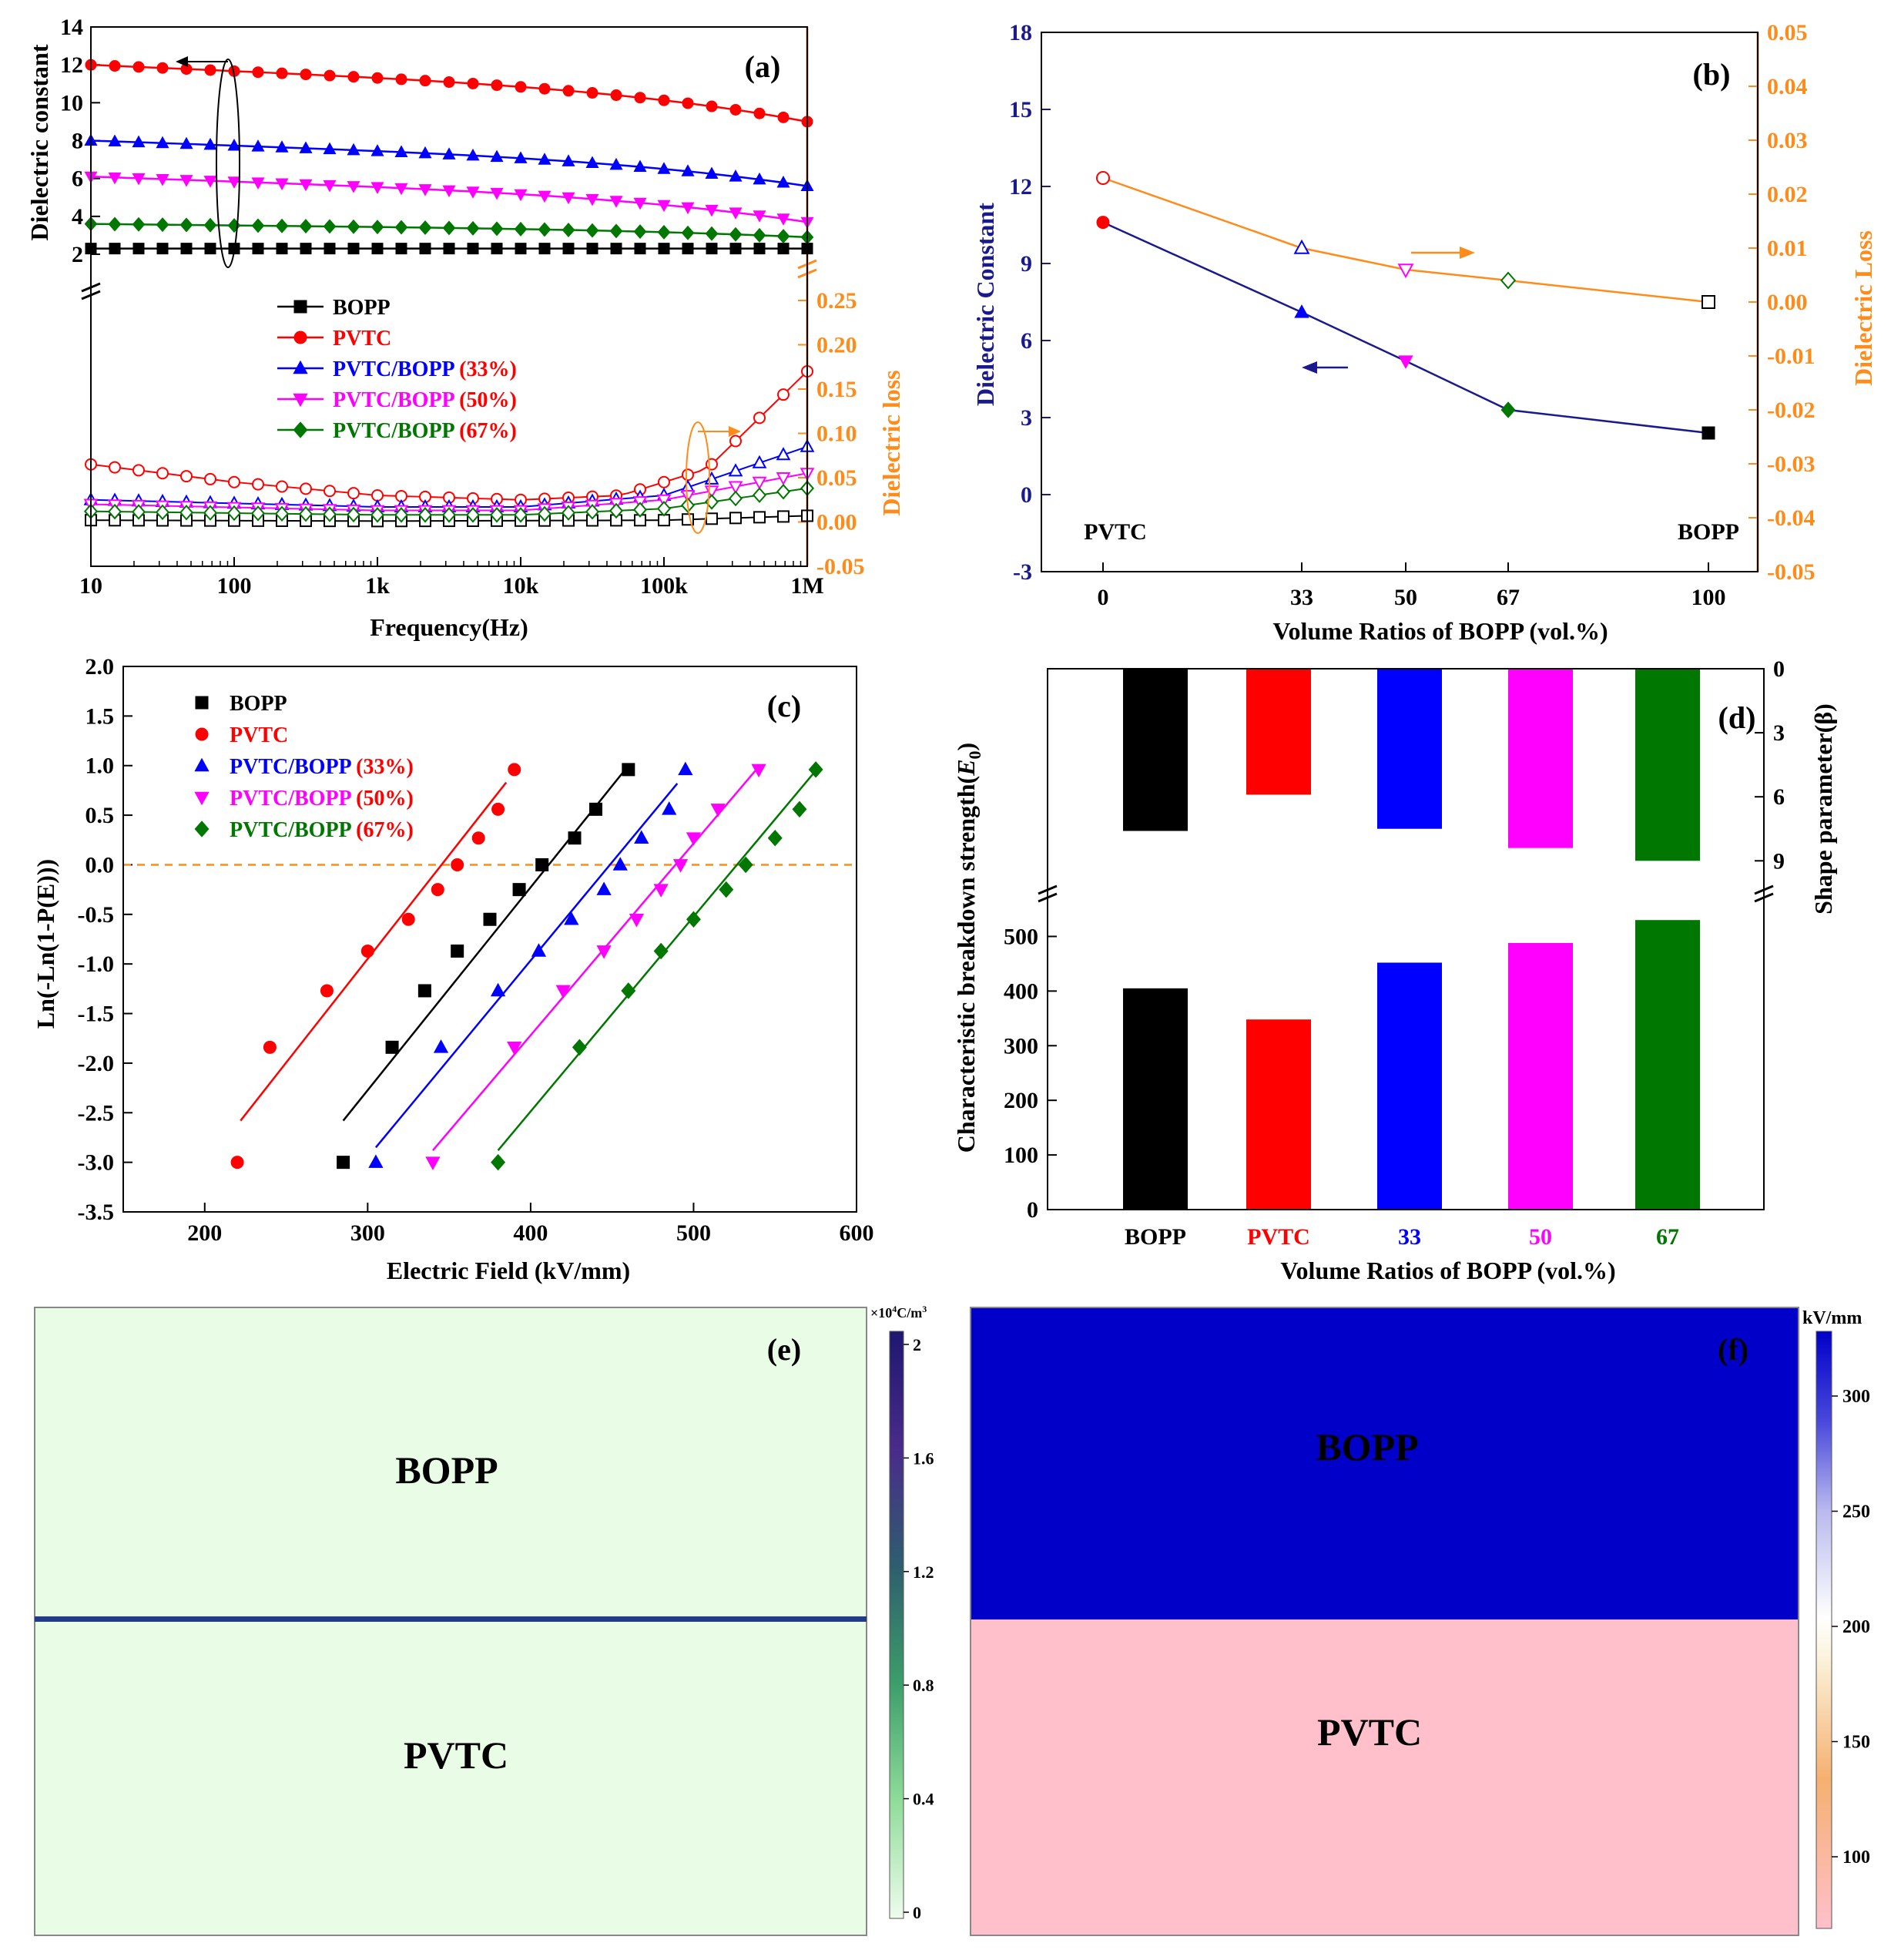 The image size is (1901, 1960). I want to click on panel-b-frame, so click(1400, 302).